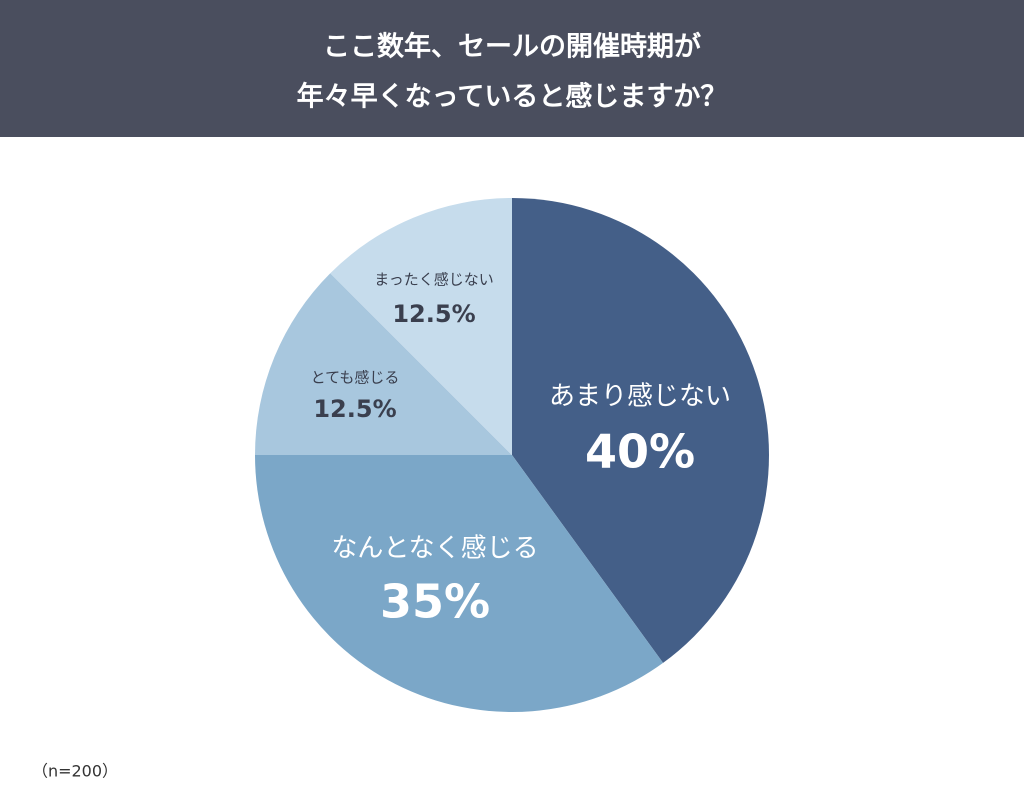 The height and width of the screenshot is (797, 1024). What do you see at coordinates (512, 47) in the screenshot?
I see `chart-title: ここ数年、セールの開催時期が` at bounding box center [512, 47].